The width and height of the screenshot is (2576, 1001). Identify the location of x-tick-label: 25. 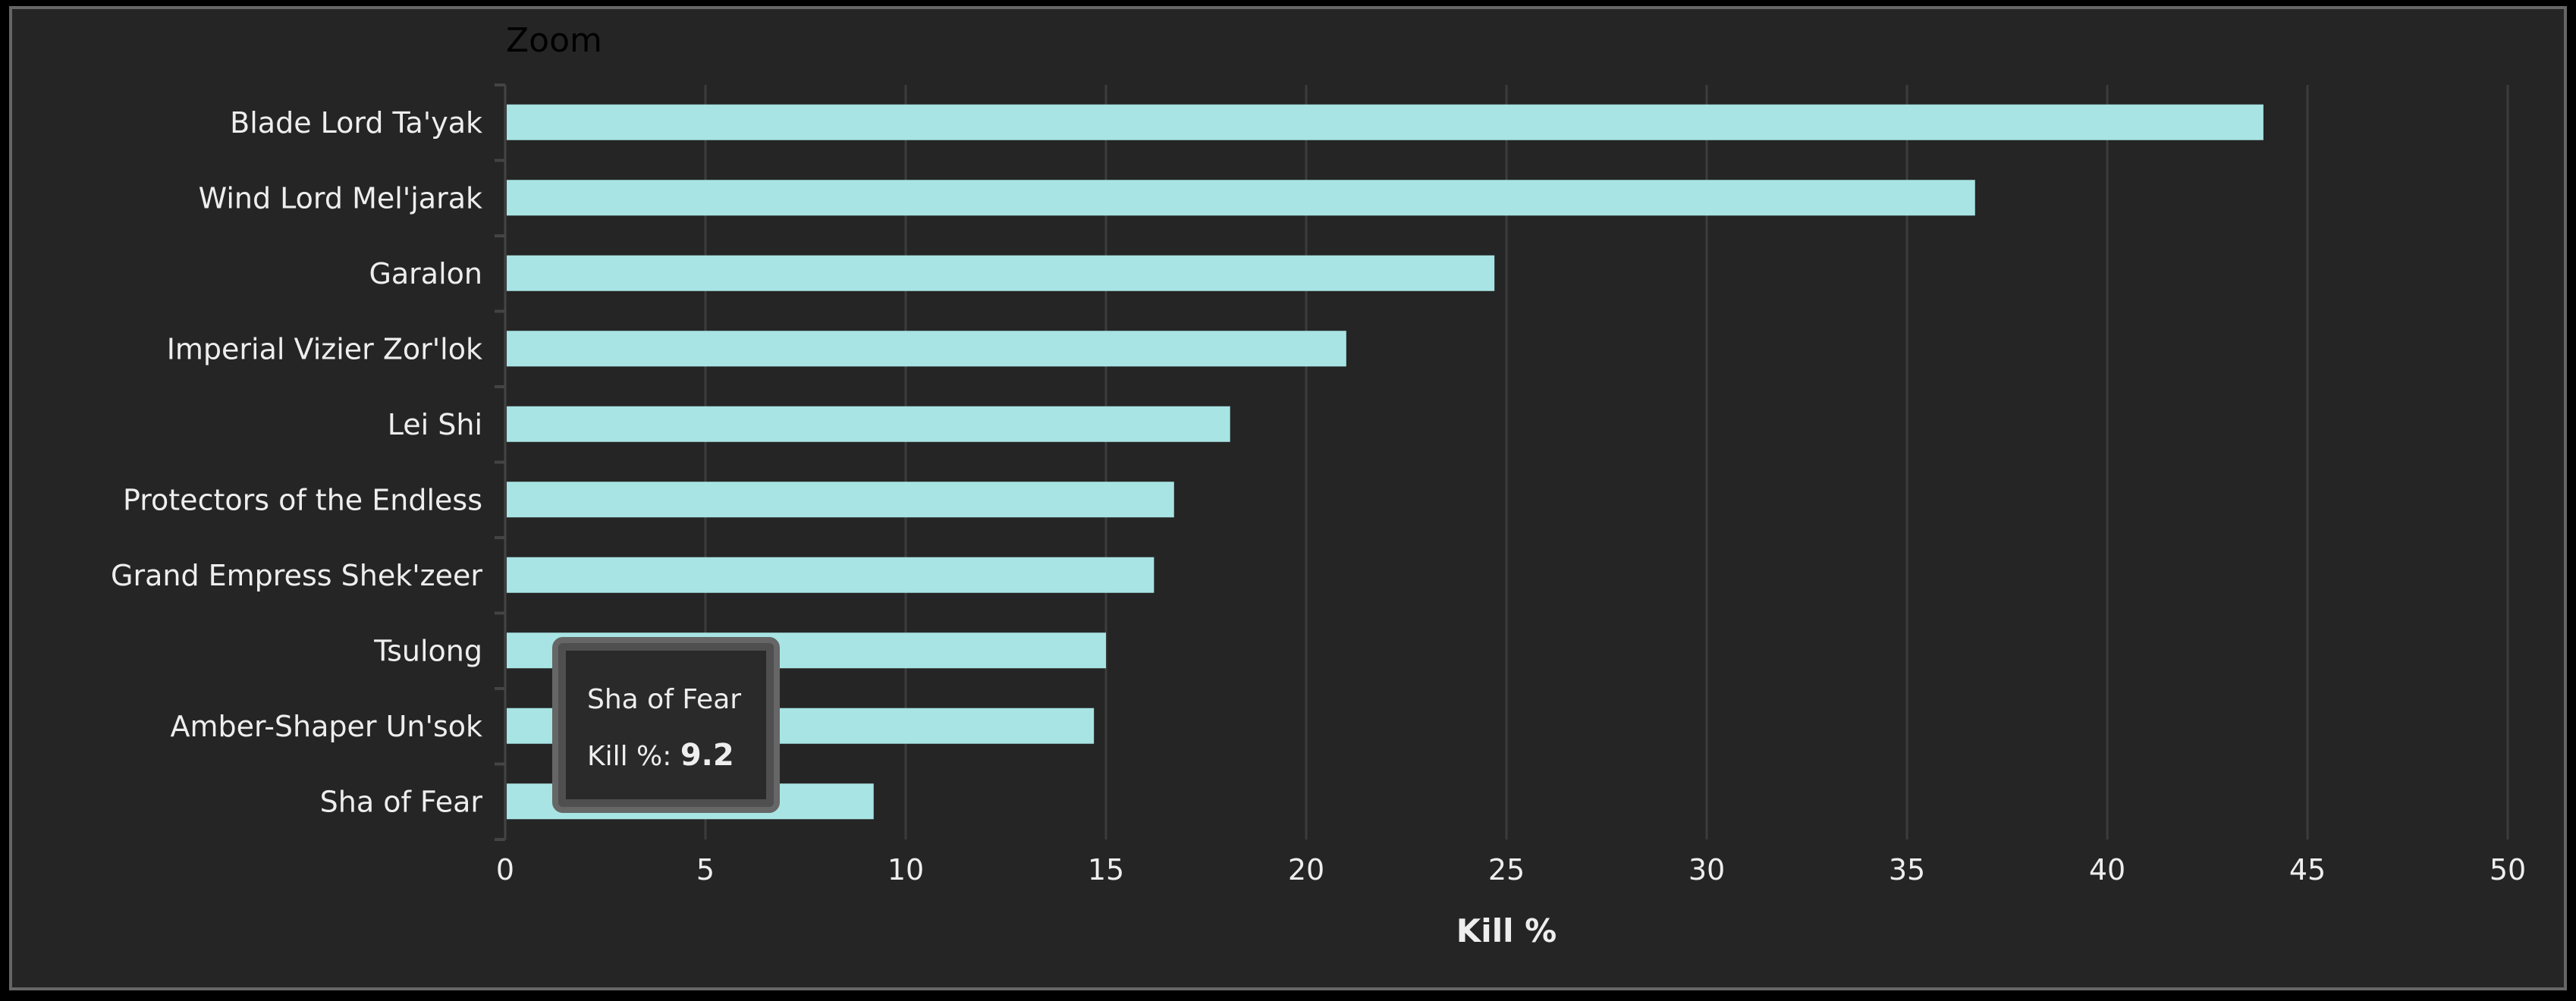
(1506, 869).